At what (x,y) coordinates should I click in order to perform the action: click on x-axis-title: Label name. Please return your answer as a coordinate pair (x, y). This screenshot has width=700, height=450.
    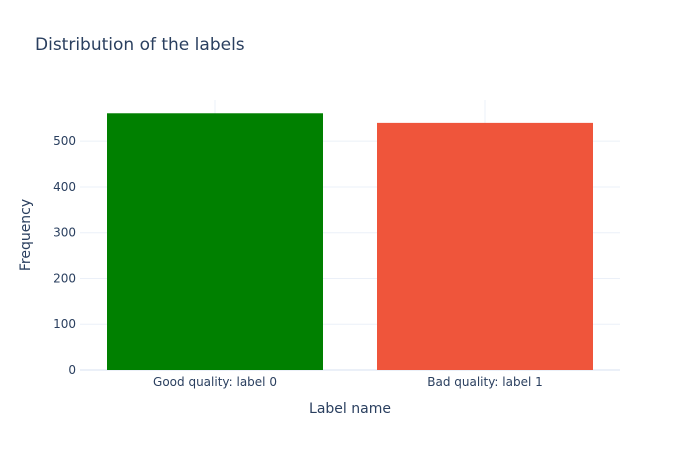
    Looking at the image, I should click on (350, 409).